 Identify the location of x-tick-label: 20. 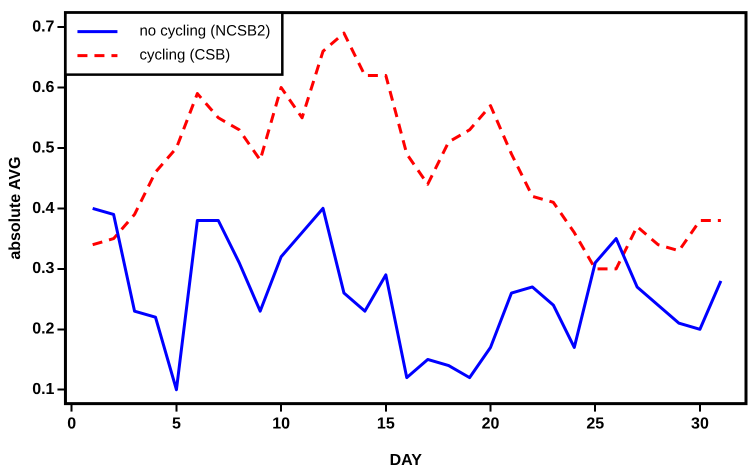
(491, 424).